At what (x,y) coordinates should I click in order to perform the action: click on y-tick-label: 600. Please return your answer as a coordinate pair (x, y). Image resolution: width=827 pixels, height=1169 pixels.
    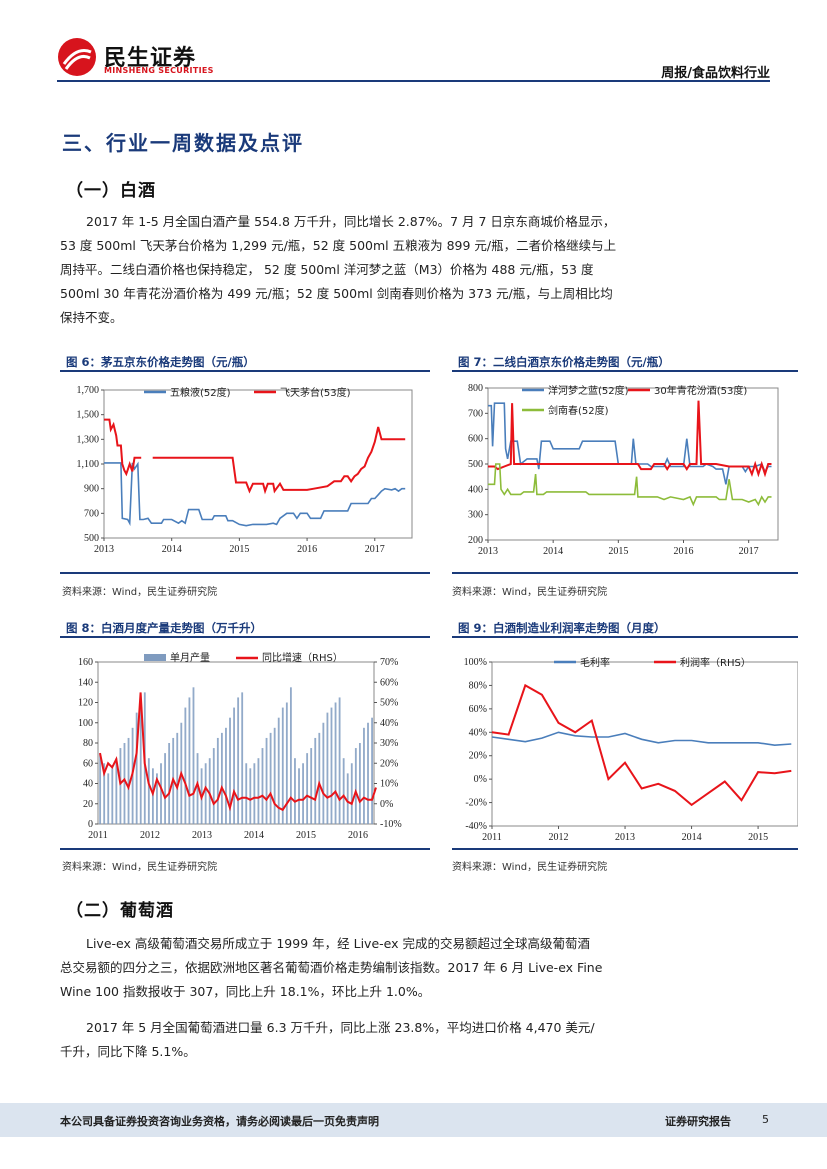
    Looking at the image, I should click on (475, 439).